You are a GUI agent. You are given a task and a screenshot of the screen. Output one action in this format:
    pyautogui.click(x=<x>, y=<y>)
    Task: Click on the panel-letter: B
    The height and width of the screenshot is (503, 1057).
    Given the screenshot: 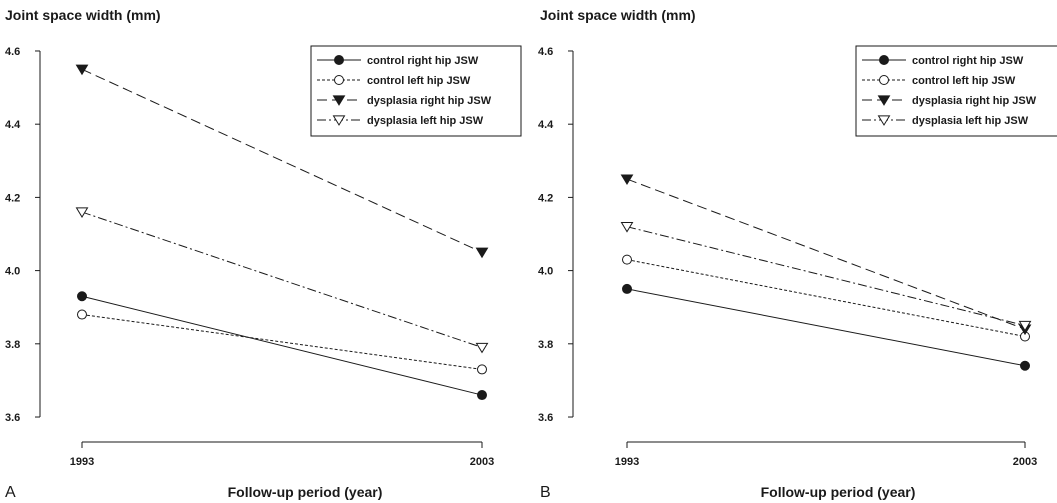 What is the action you would take?
    pyautogui.click(x=545, y=492)
    